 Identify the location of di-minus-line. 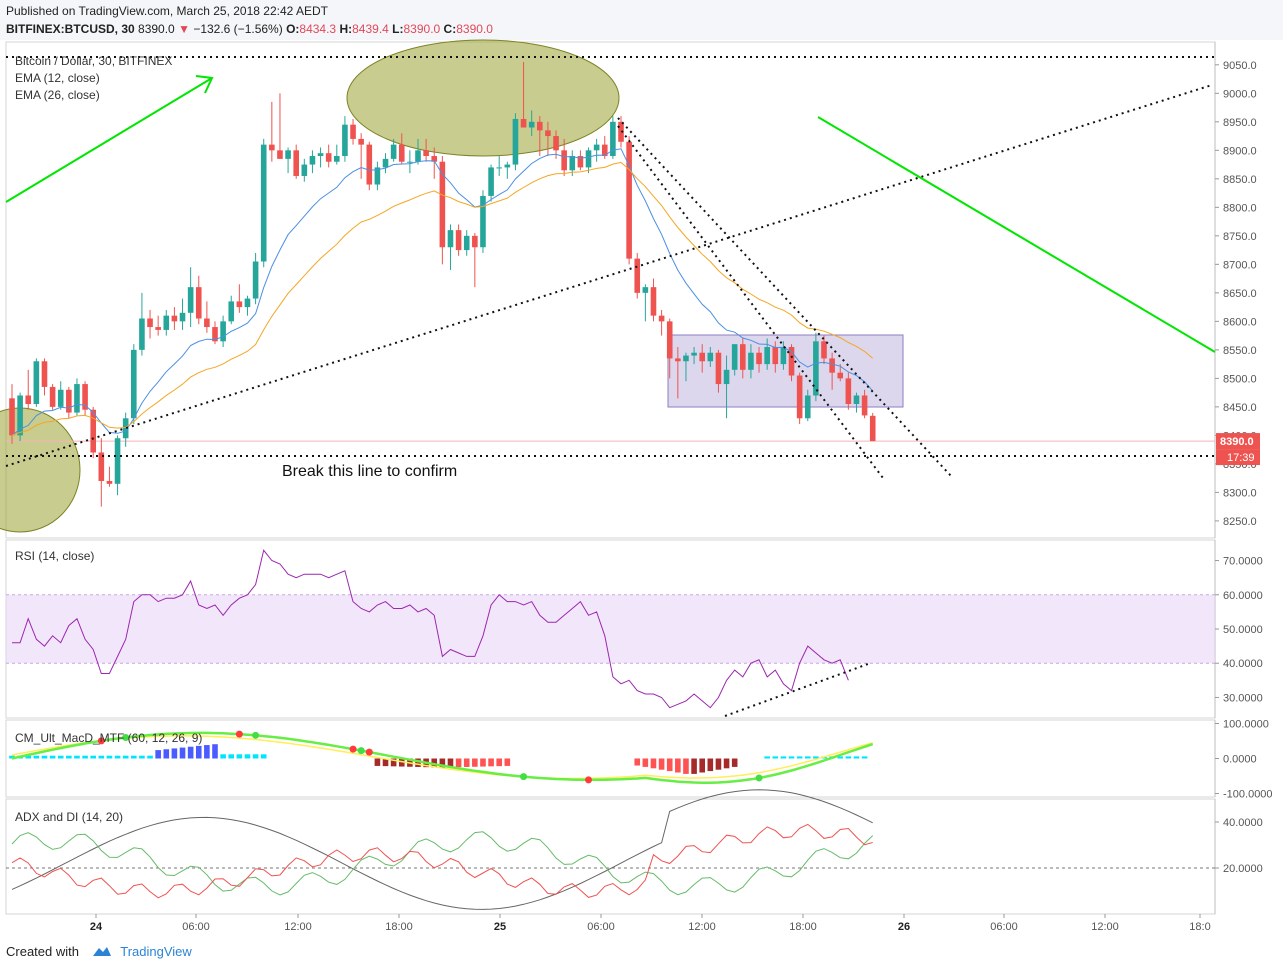
(442, 861).